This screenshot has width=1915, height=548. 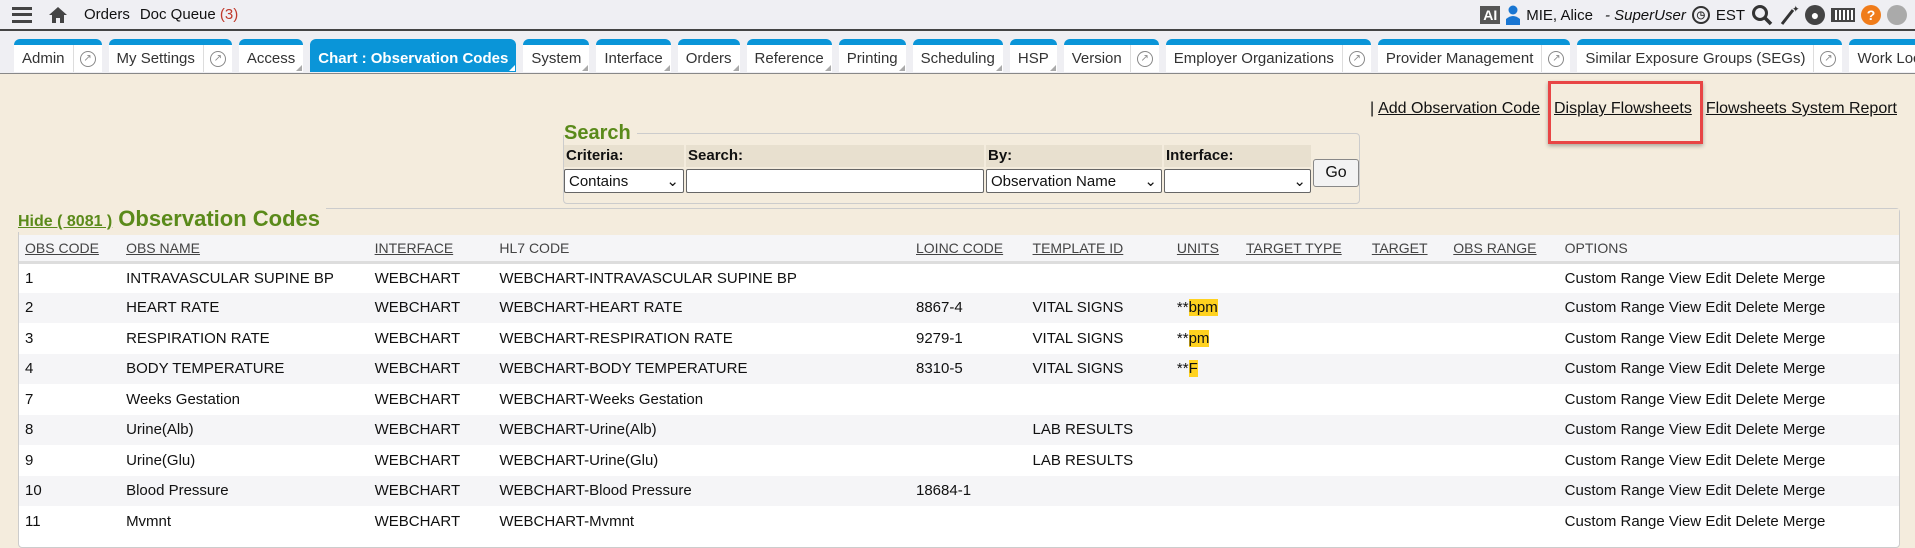 What do you see at coordinates (170, 55) in the screenshot?
I see `tab-my-settings: My Settings ↗` at bounding box center [170, 55].